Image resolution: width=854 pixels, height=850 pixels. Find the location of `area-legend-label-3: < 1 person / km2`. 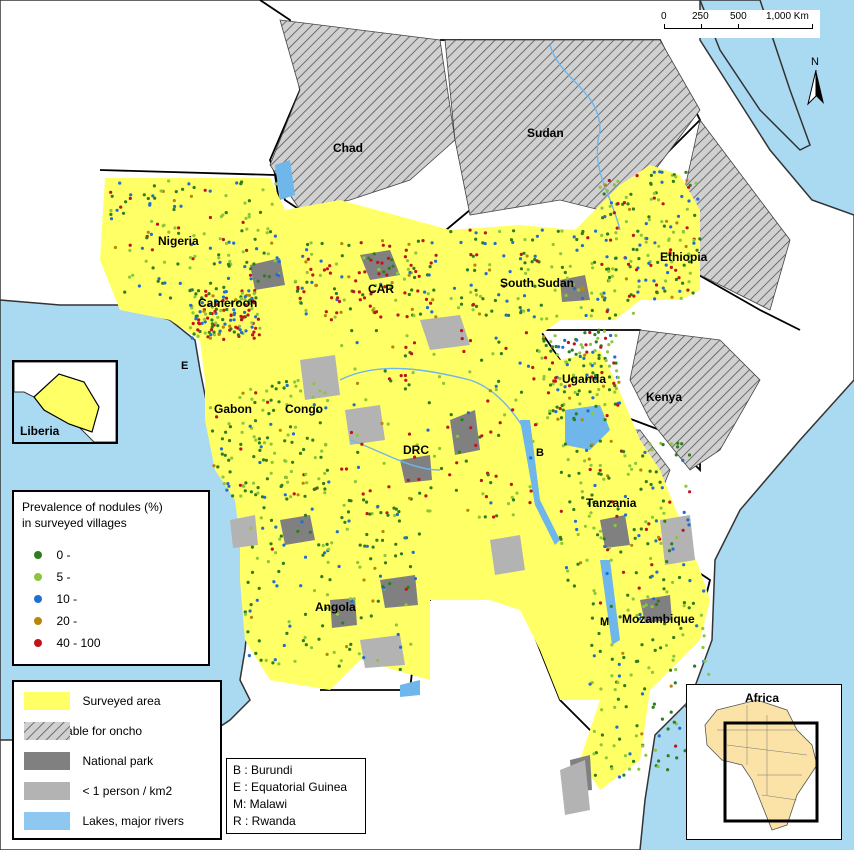

area-legend-label-3: < 1 person / km2 is located at coordinates (127, 791).